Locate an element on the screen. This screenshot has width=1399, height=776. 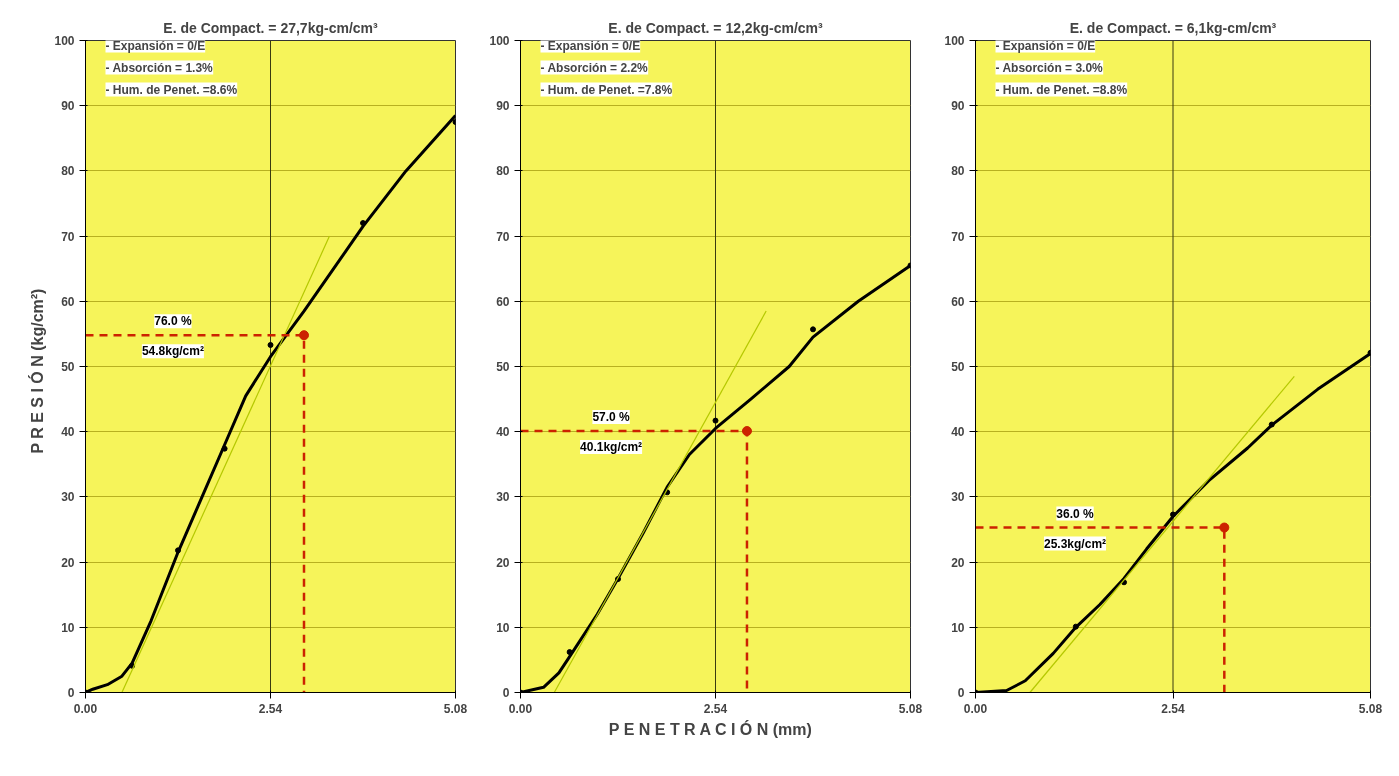
annotation: - Absorción = 1.3% is located at coordinates (159, 67).